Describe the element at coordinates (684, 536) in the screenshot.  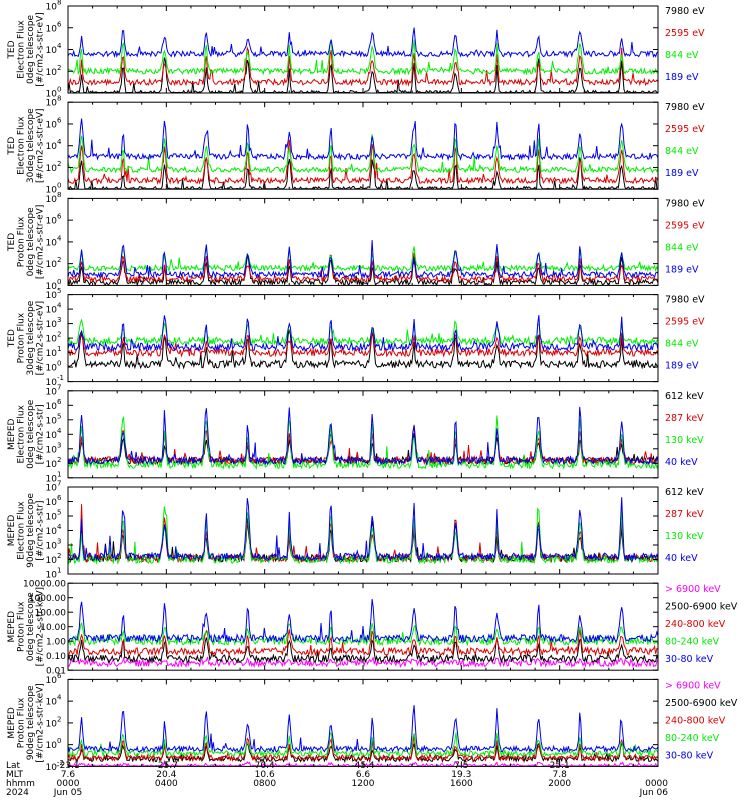
I see `legend-entry: 130 keV` at that location.